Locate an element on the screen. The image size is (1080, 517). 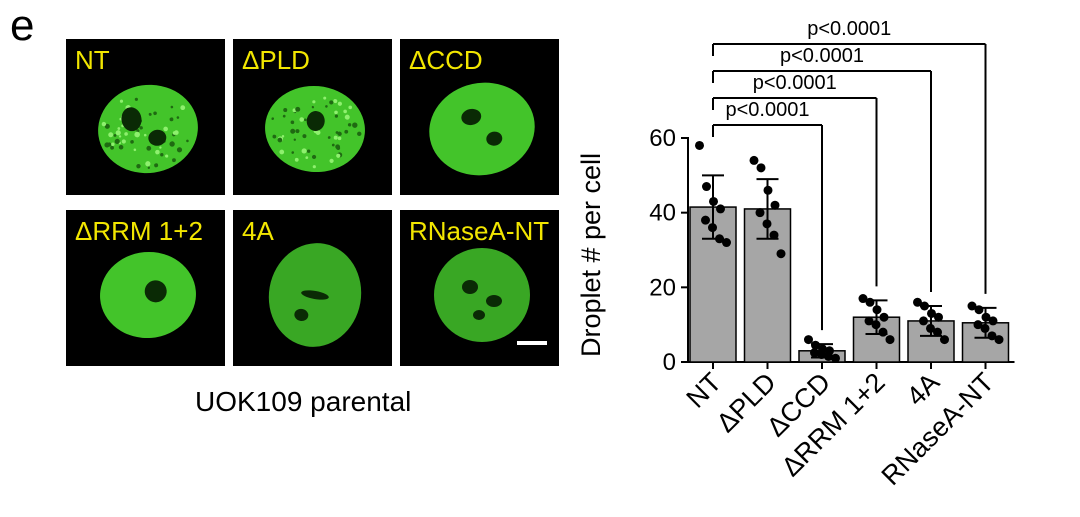
micrograph-label: ΔPLD is located at coordinates (276, 60).